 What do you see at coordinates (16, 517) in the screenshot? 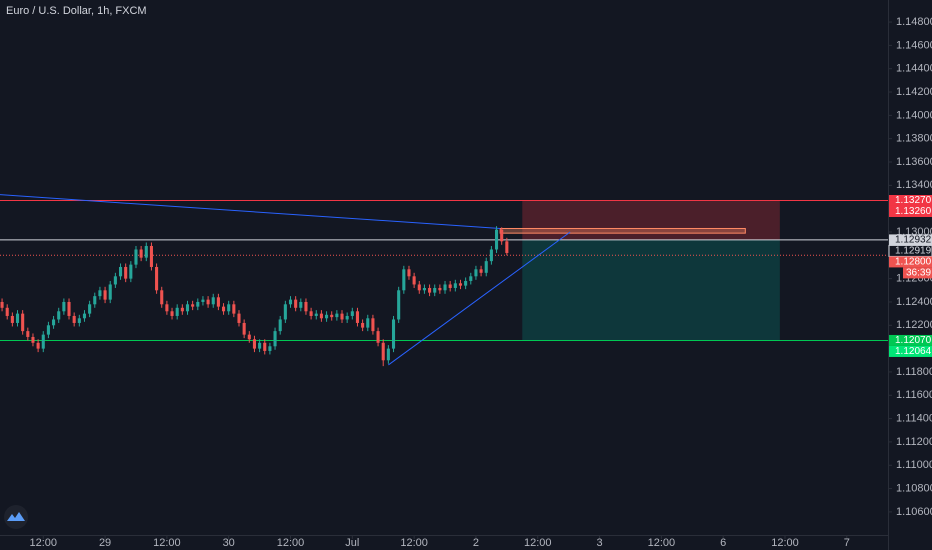
I see `logo` at bounding box center [16, 517].